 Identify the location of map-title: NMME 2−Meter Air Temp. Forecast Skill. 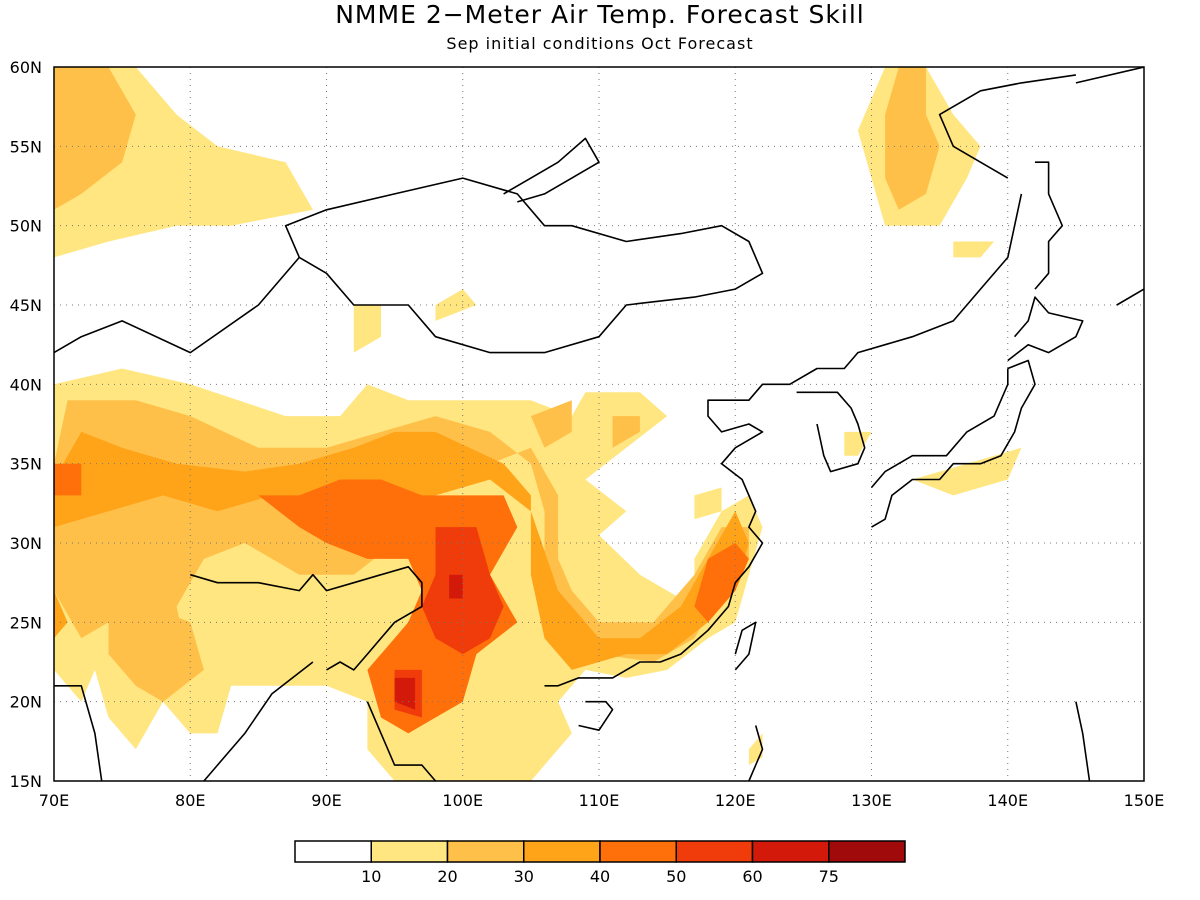
(600, 14).